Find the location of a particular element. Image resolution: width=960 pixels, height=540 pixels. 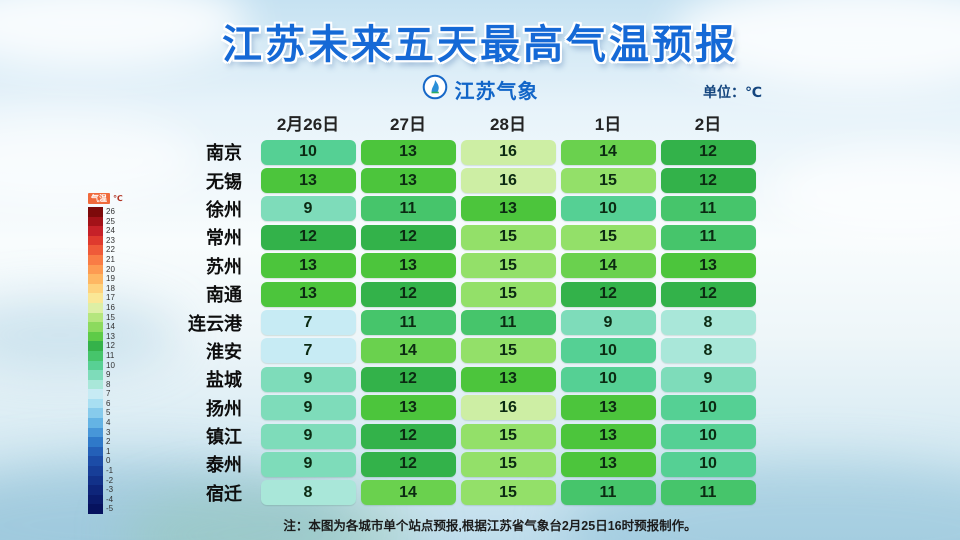

legend-entry: -2 is located at coordinates (105, 480).